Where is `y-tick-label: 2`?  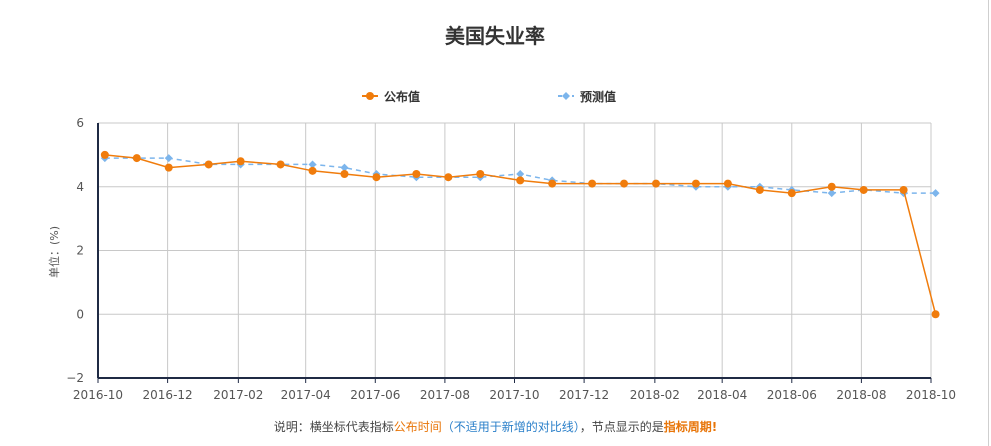
y-tick-label: 2 is located at coordinates (80, 251).